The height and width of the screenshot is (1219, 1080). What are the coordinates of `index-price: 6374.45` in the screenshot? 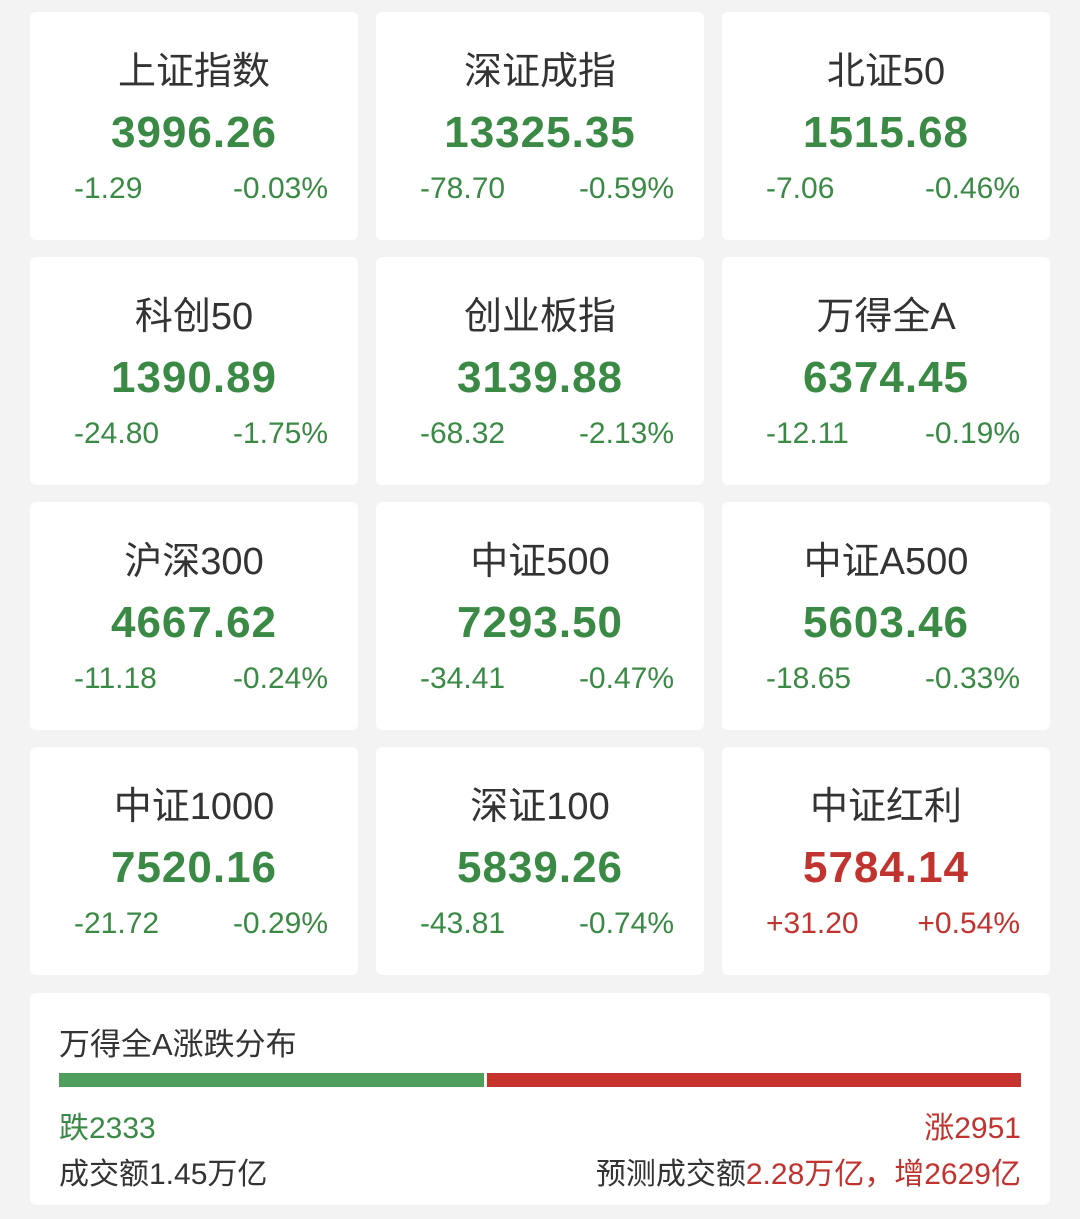 It's located at (886, 377).